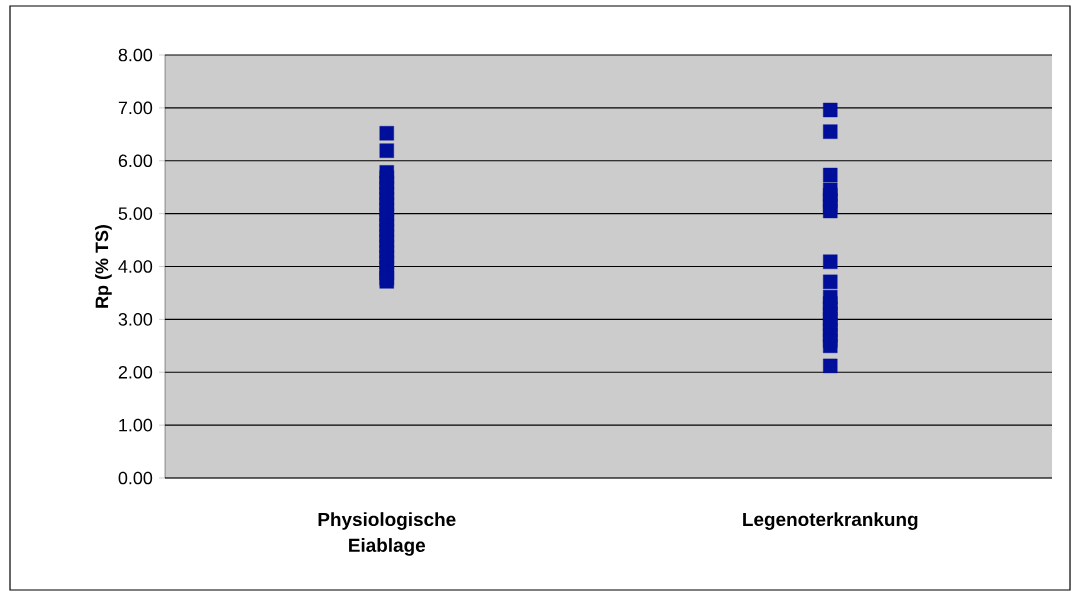  I want to click on y-tick-label: 0.00, so click(135, 478).